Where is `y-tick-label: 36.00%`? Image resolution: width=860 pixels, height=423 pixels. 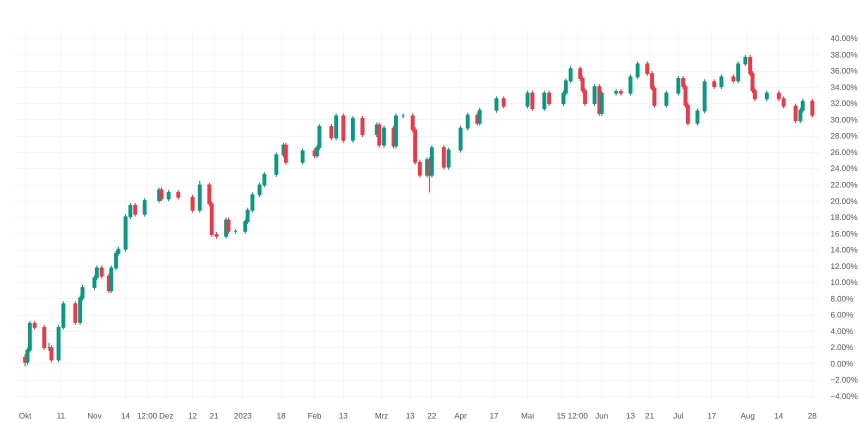
y-tick-label: 36.00% is located at coordinates (844, 71).